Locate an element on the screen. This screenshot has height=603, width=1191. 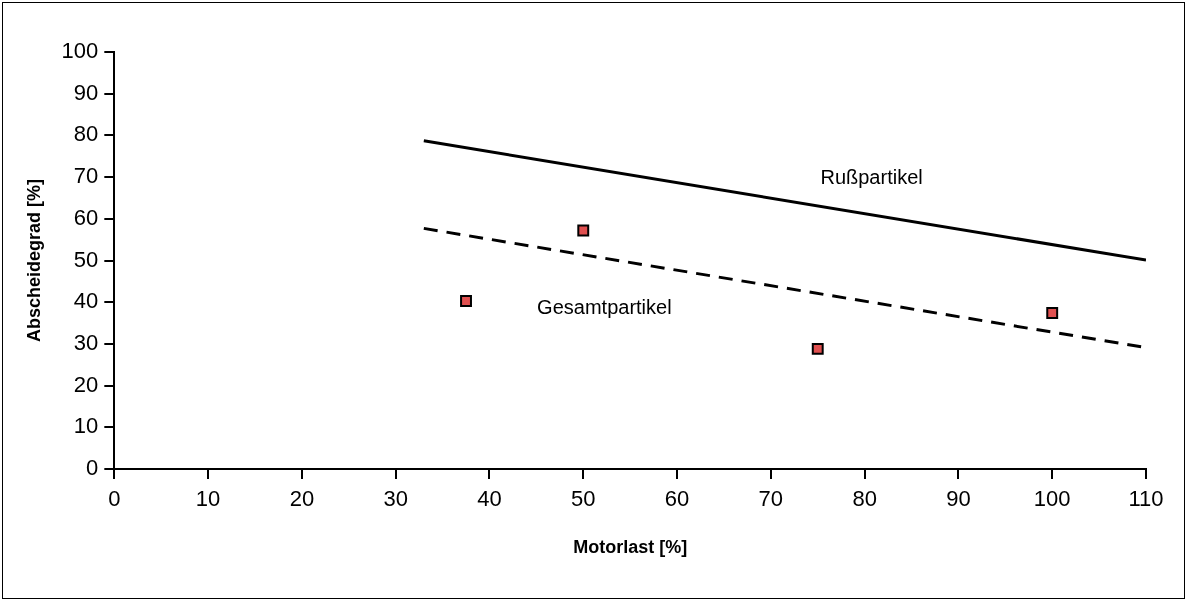
x-tick-label: 100 is located at coordinates (1052, 499).